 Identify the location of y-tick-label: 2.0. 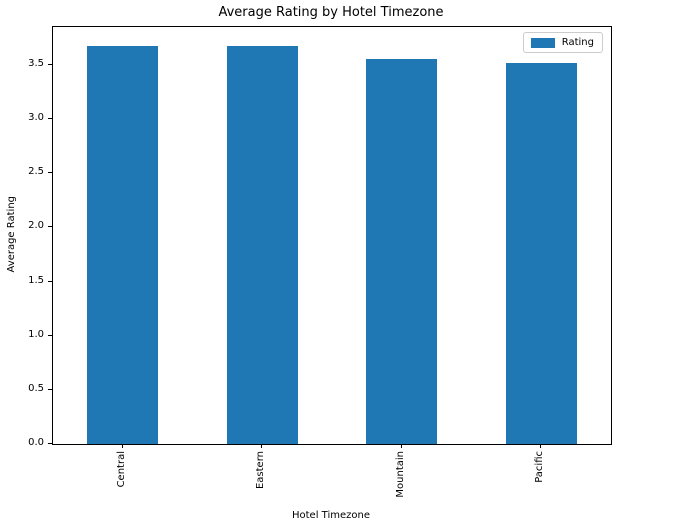
(36, 226).